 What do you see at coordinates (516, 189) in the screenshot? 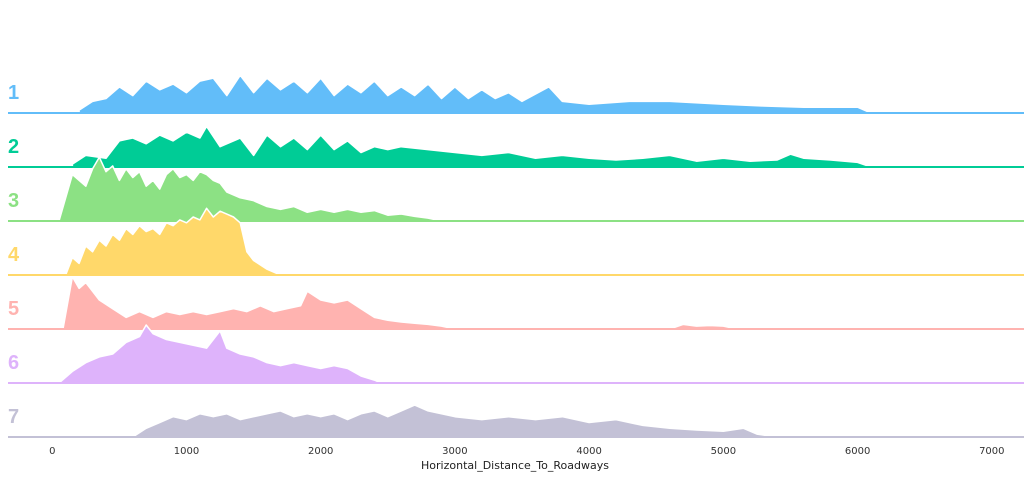
I see `ridge-row-3: 3` at bounding box center [516, 189].